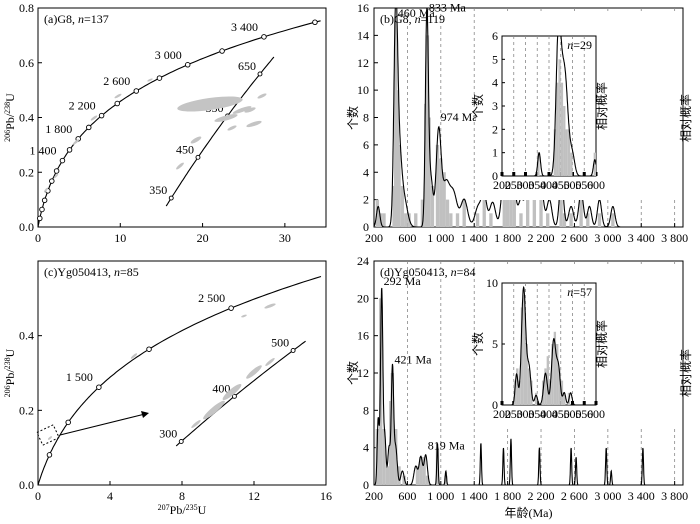 This screenshot has width=700, height=524. I want to click on inset-age-label: 650, so click(247, 66).